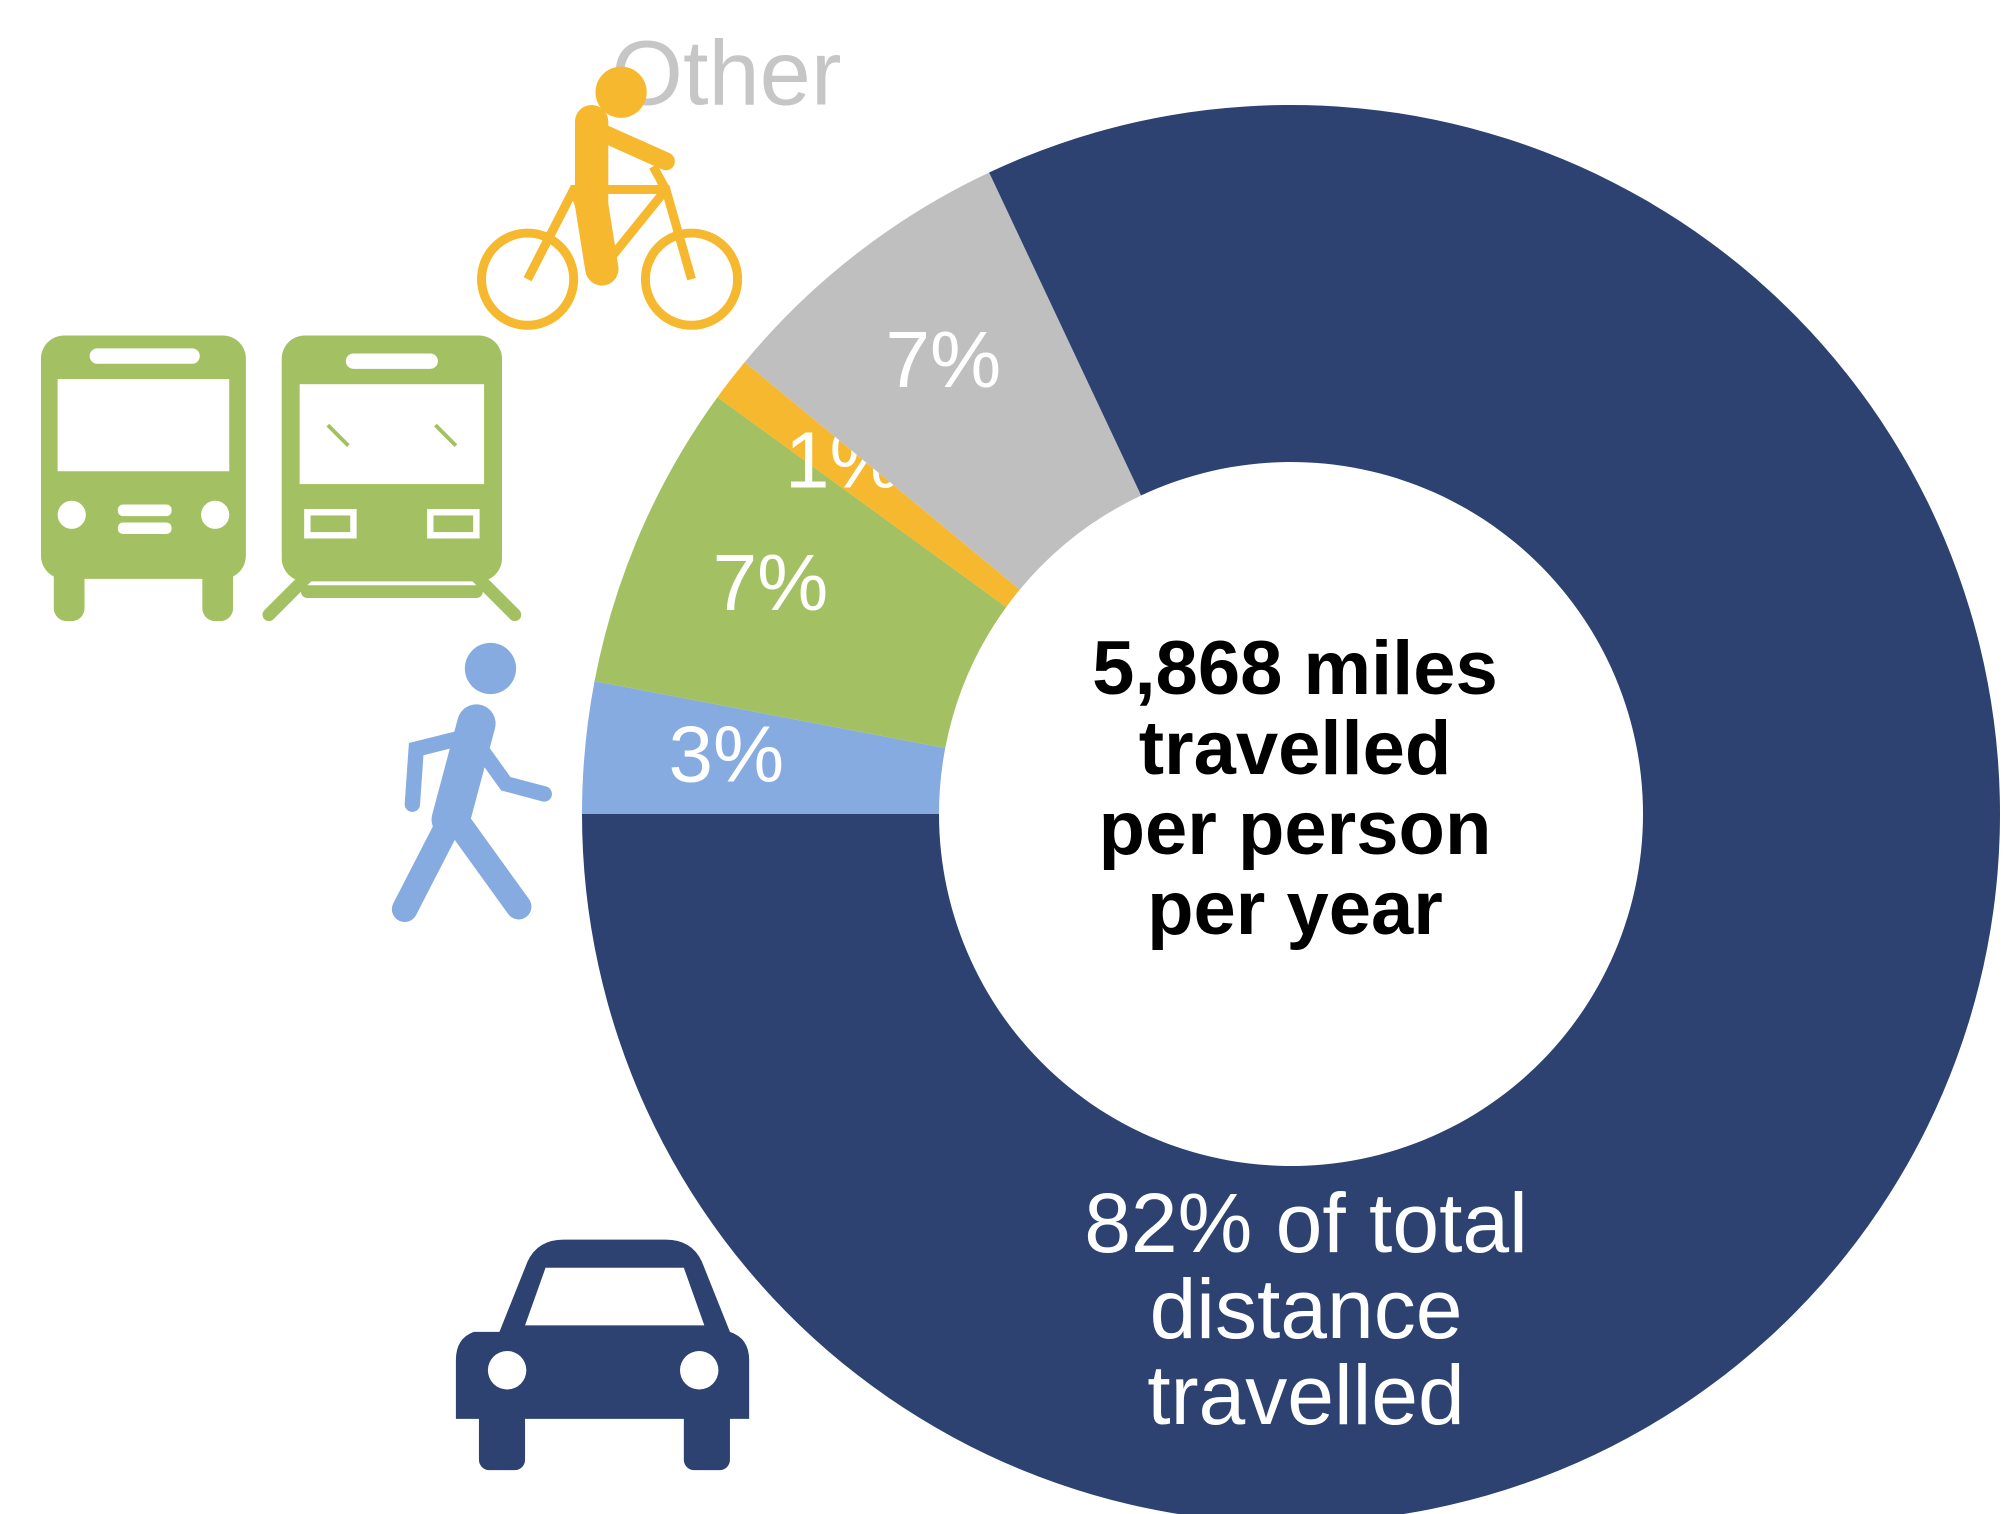  I want to click on bus-icon, so click(143, 478).